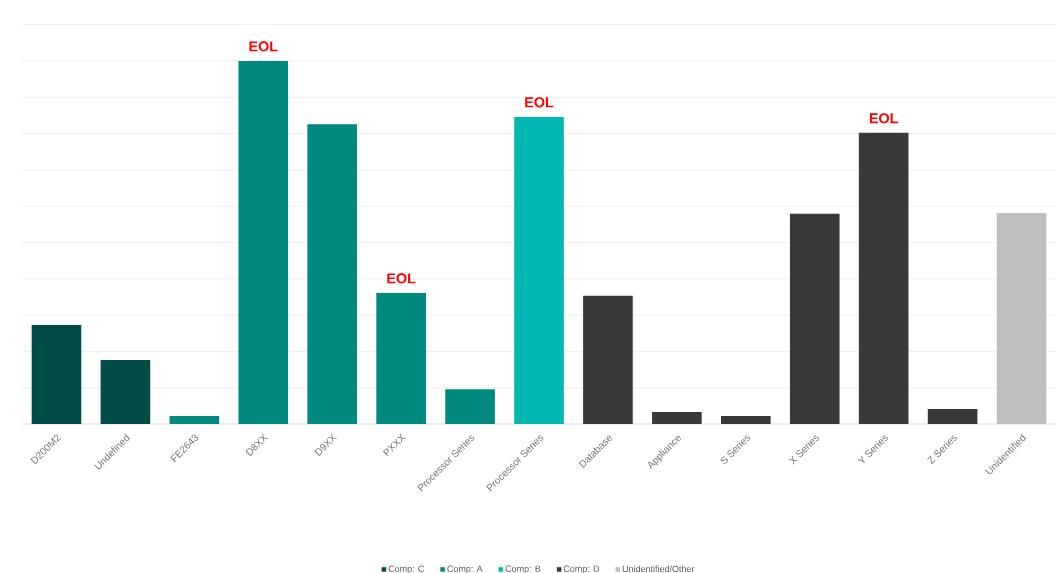 The width and height of the screenshot is (1056, 573). Describe the element at coordinates (658, 569) in the screenshot. I see `legend-label: Unidentified/Other` at that location.